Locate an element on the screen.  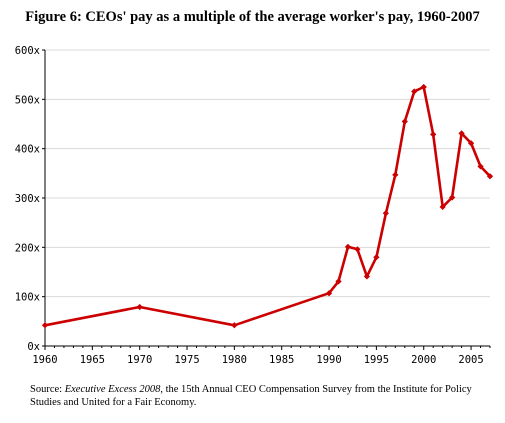
y-tick-label: 600x is located at coordinates (27, 51).